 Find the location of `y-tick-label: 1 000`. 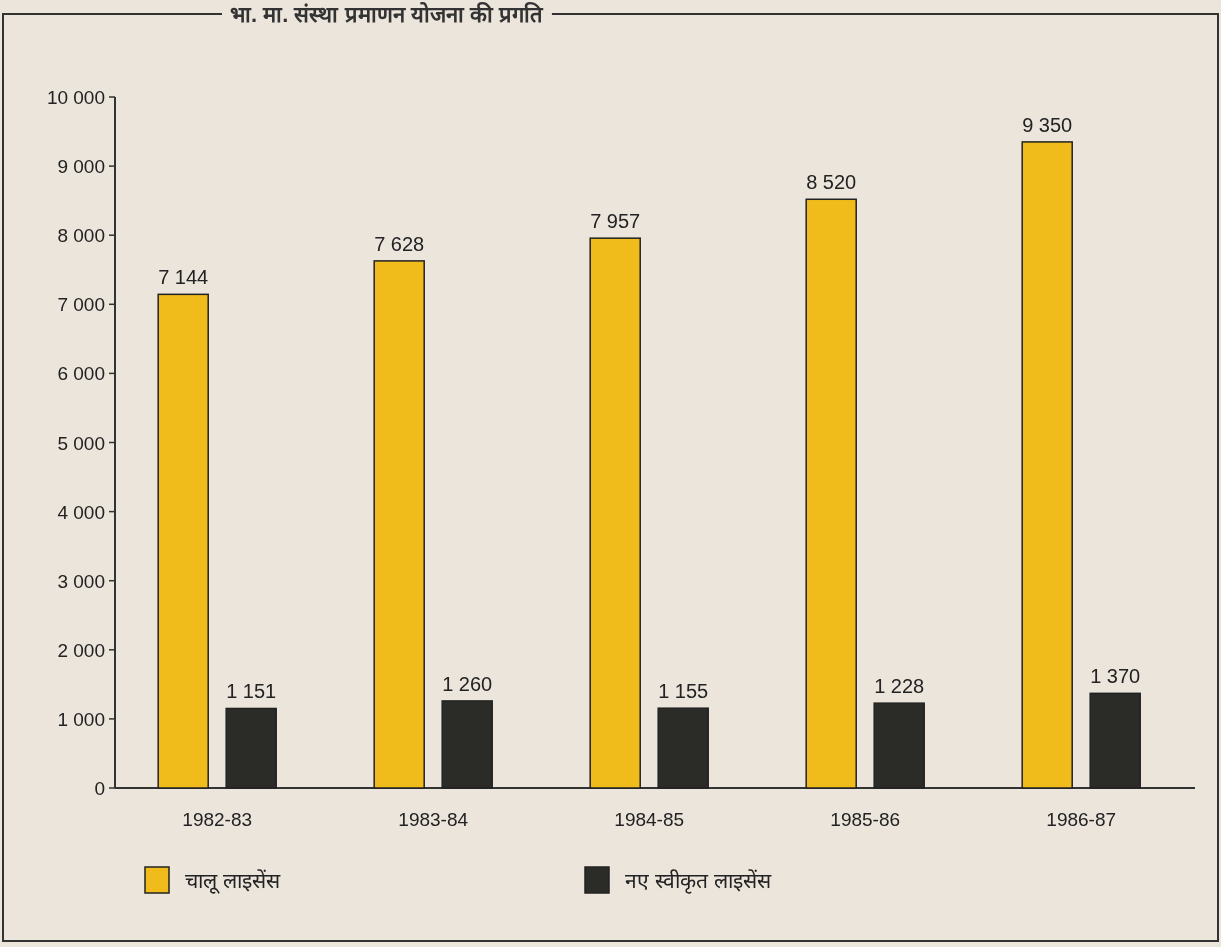

y-tick-label: 1 000 is located at coordinates (81, 719).